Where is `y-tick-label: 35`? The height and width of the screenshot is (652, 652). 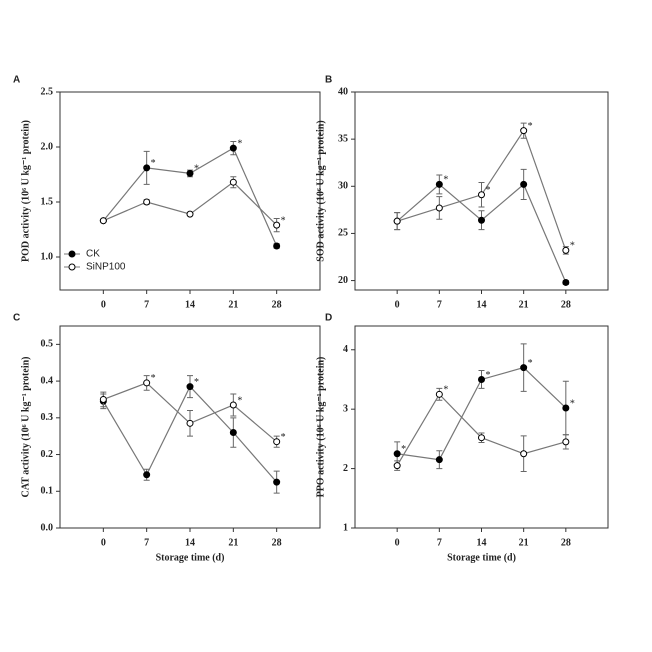
y-tick-label: 35 is located at coordinates (343, 138).